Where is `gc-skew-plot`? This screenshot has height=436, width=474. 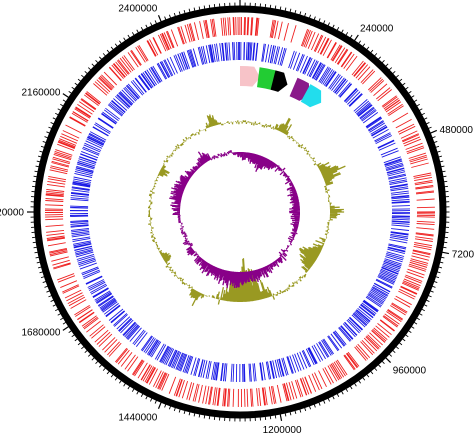
gc-skew-plot is located at coordinates (235, 219).